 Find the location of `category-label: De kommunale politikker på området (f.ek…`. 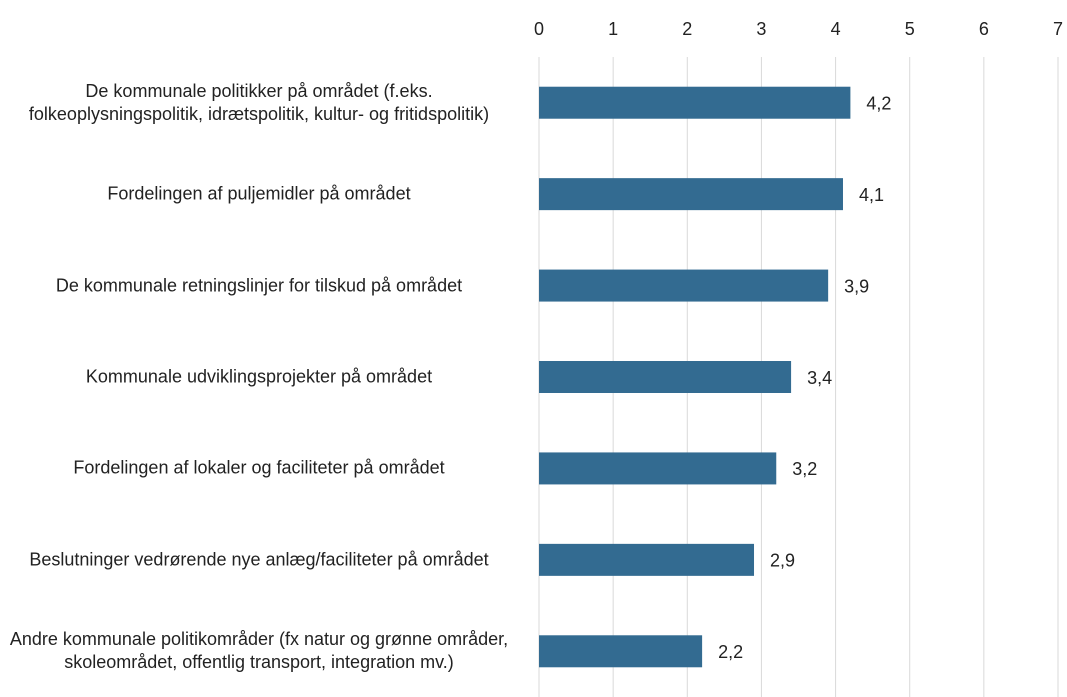

category-label: De kommunale politikker på området (f.ek… is located at coordinates (259, 102).